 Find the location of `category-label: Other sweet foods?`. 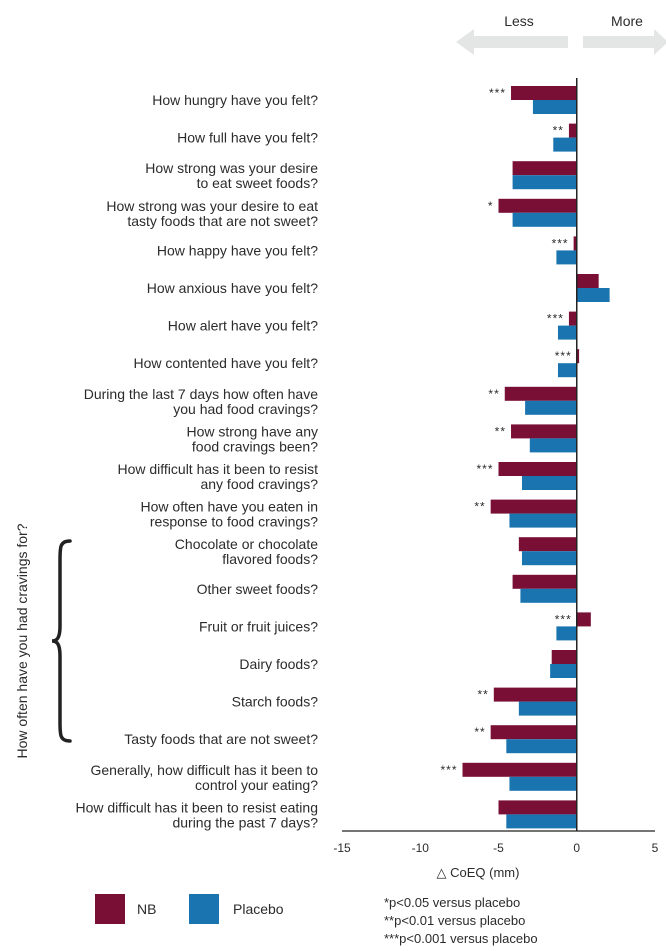

category-label: Other sweet foods? is located at coordinates (258, 589).